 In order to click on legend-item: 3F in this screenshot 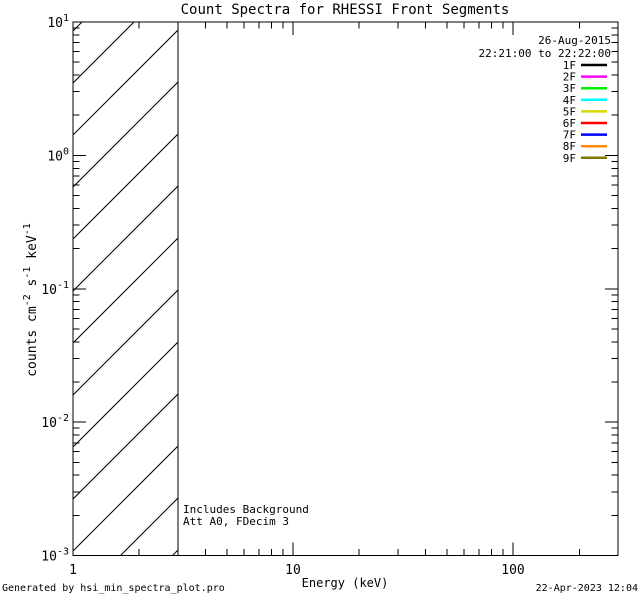, I will do `click(585, 88)`.